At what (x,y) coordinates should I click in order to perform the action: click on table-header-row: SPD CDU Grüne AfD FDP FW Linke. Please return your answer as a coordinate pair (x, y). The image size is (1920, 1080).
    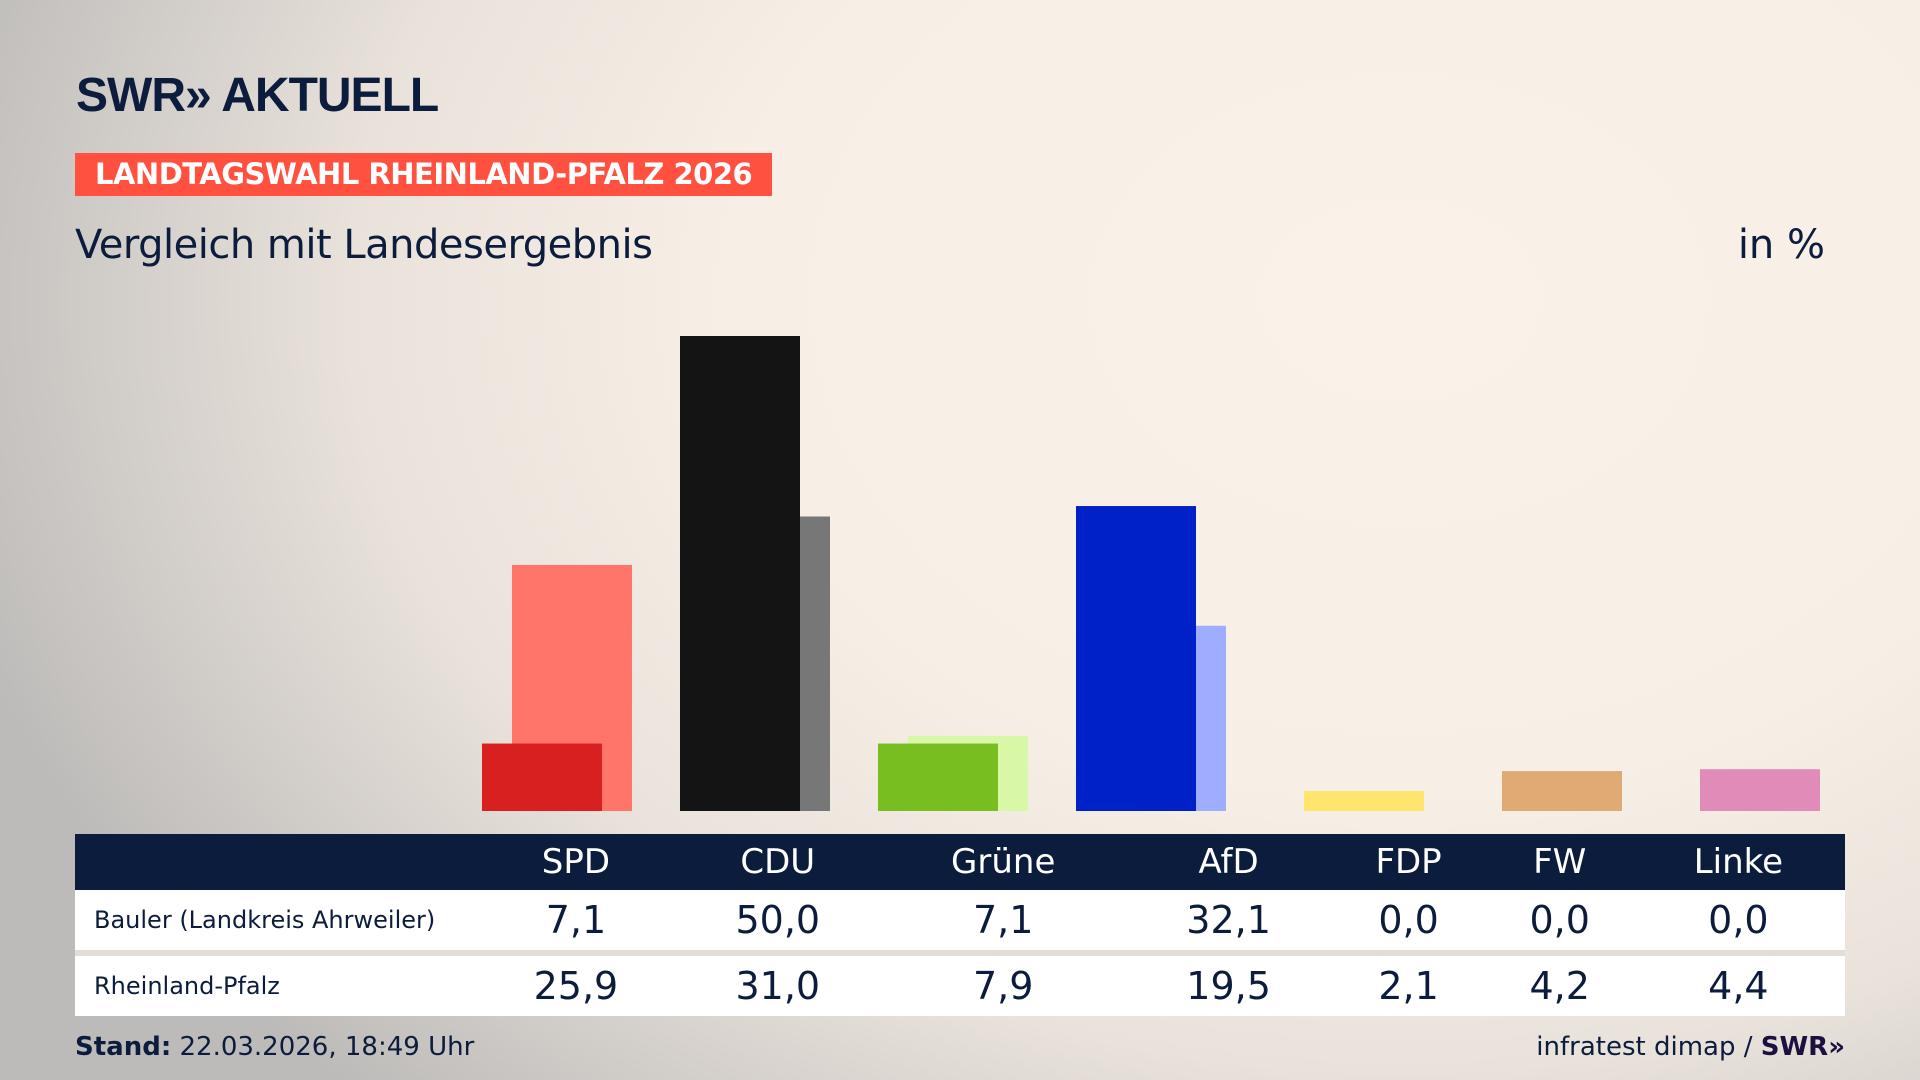
    Looking at the image, I should click on (960, 862).